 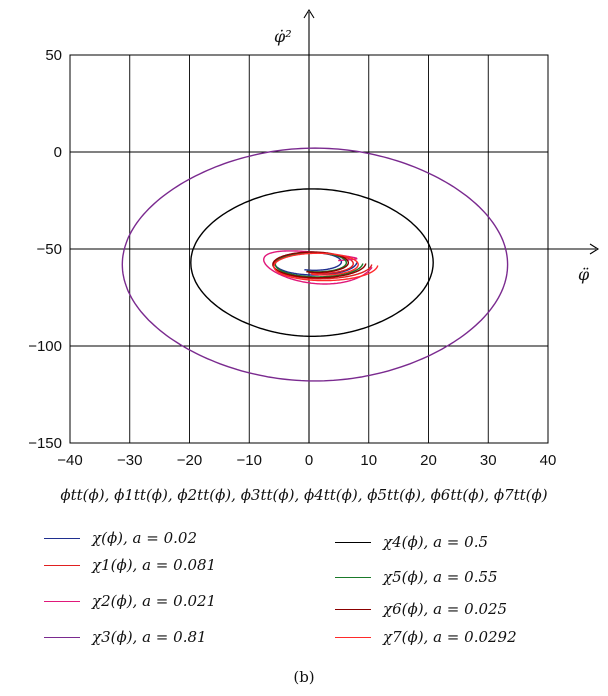 What do you see at coordinates (45, 443) in the screenshot?
I see `y-tick-label: −150` at bounding box center [45, 443].